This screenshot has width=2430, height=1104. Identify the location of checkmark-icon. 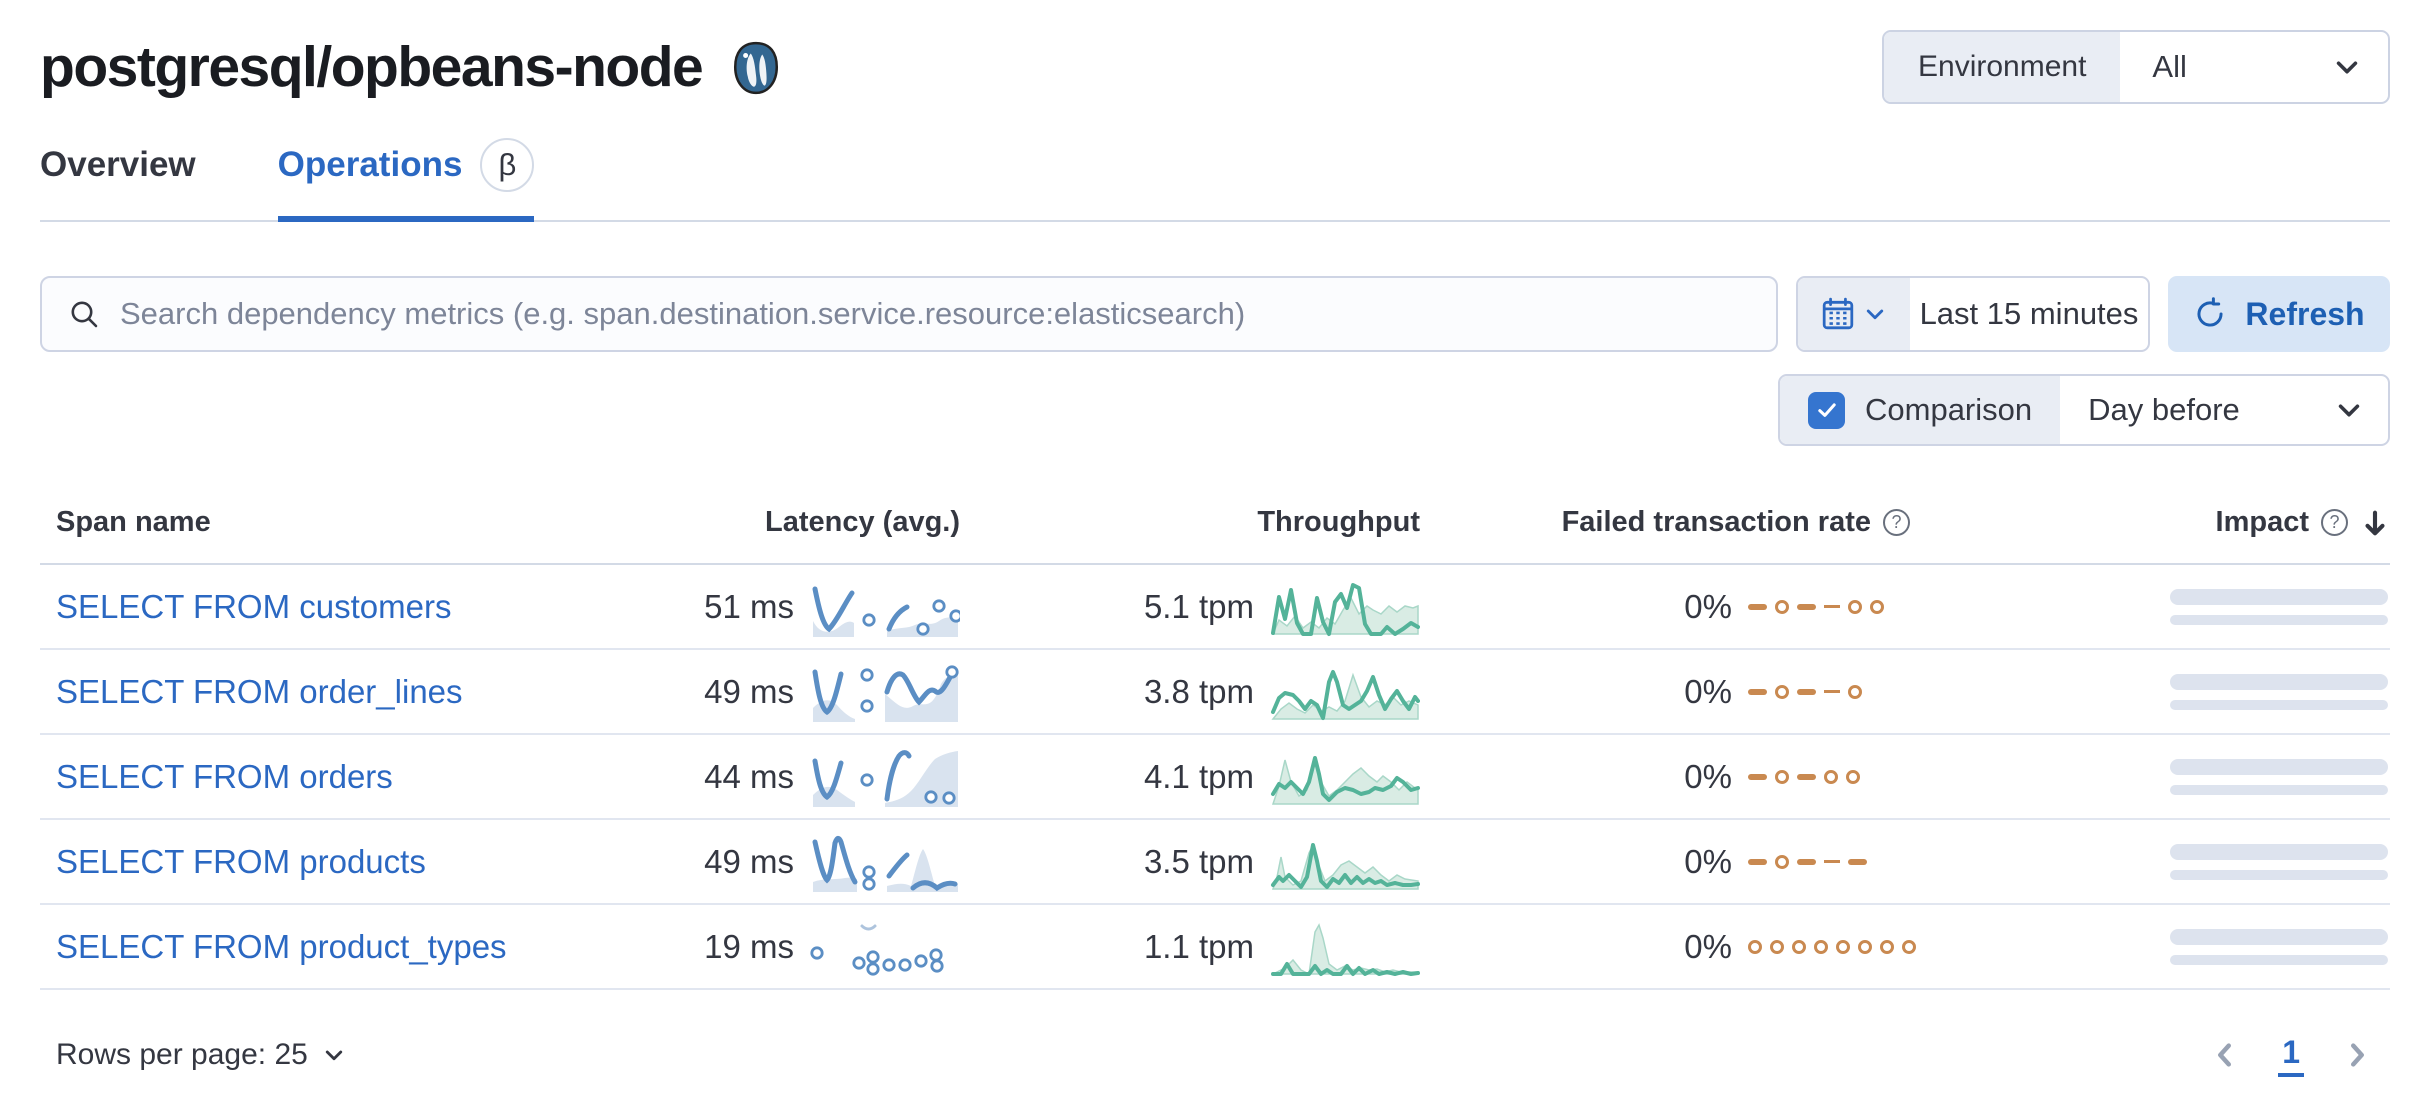
(1826, 410).